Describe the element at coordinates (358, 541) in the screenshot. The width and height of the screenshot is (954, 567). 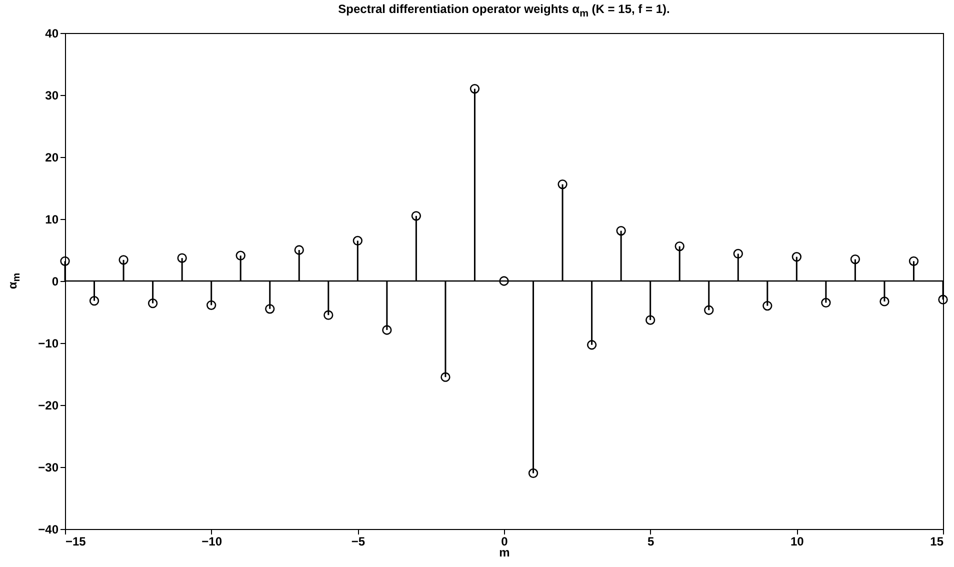
I see `x-tick-label: −5` at that location.